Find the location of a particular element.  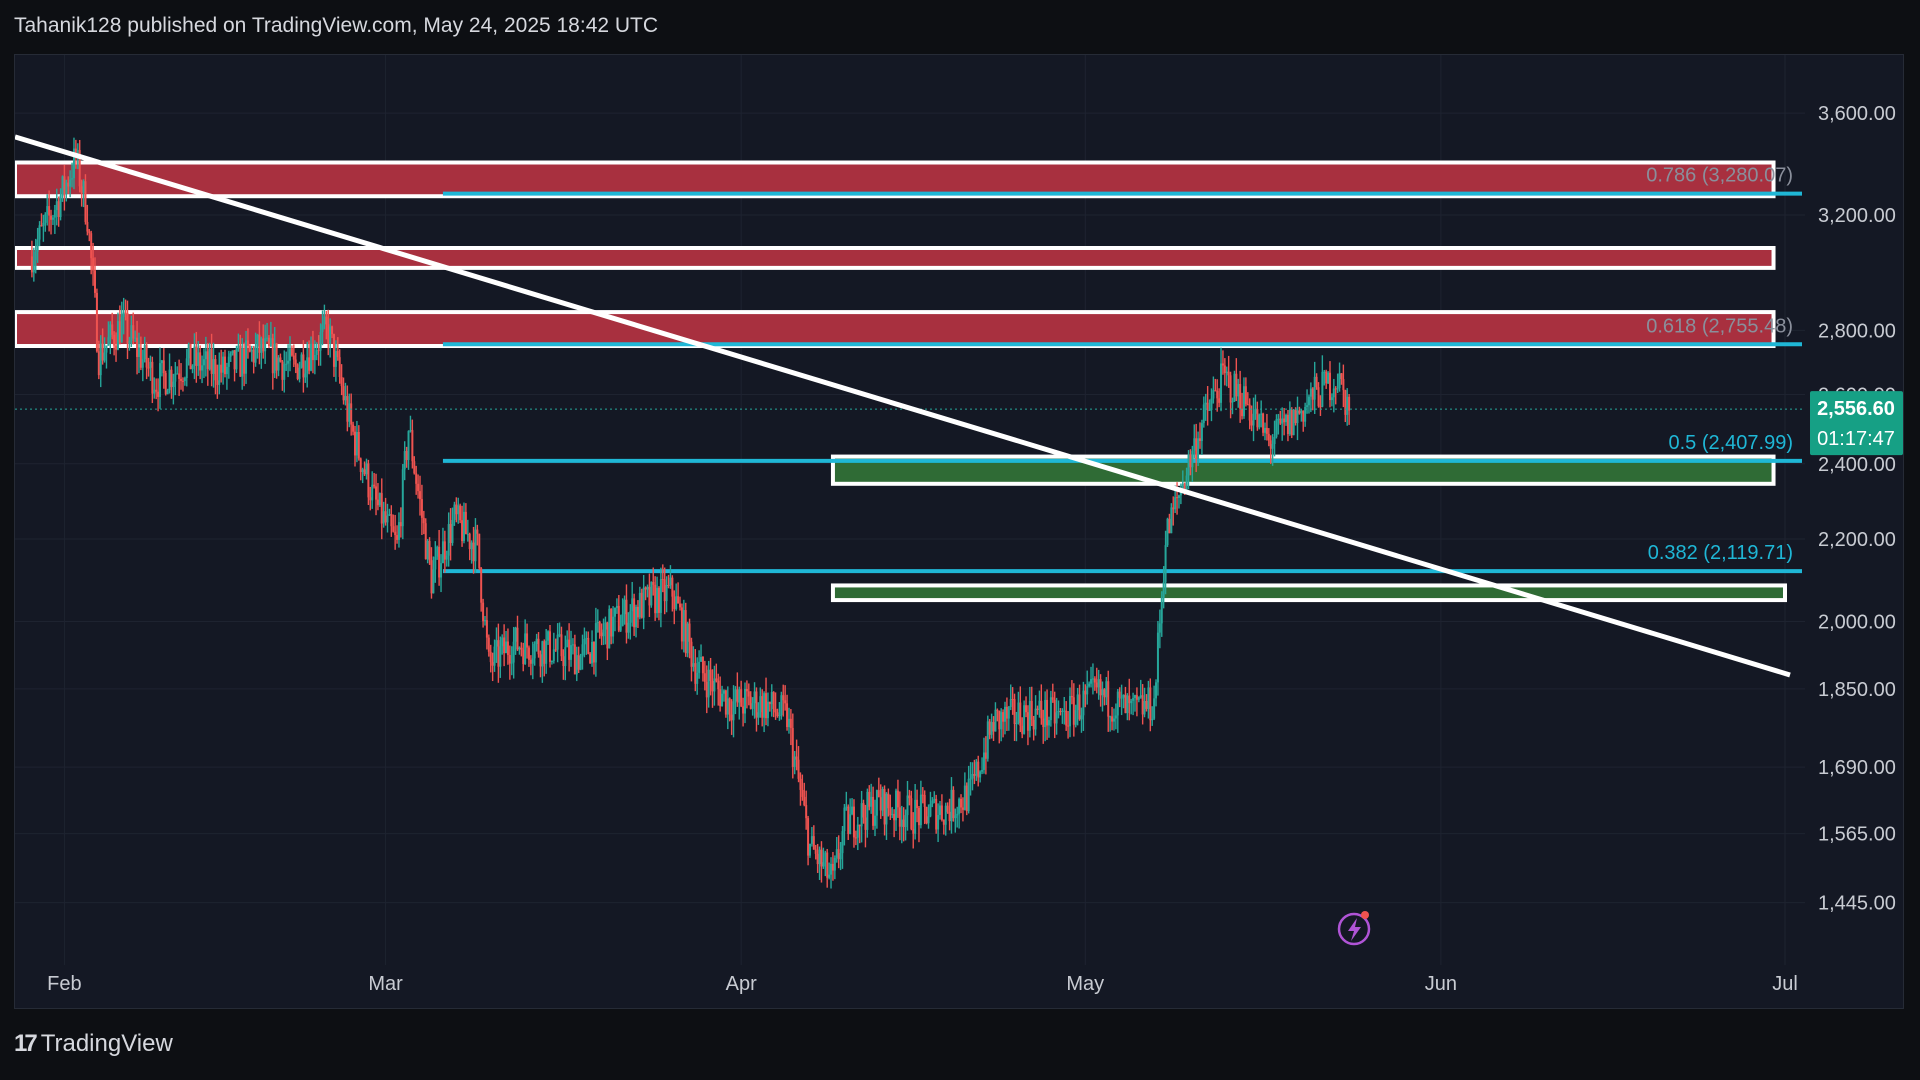

tradingview-logo: 17 TradingView is located at coordinates (93, 1044).